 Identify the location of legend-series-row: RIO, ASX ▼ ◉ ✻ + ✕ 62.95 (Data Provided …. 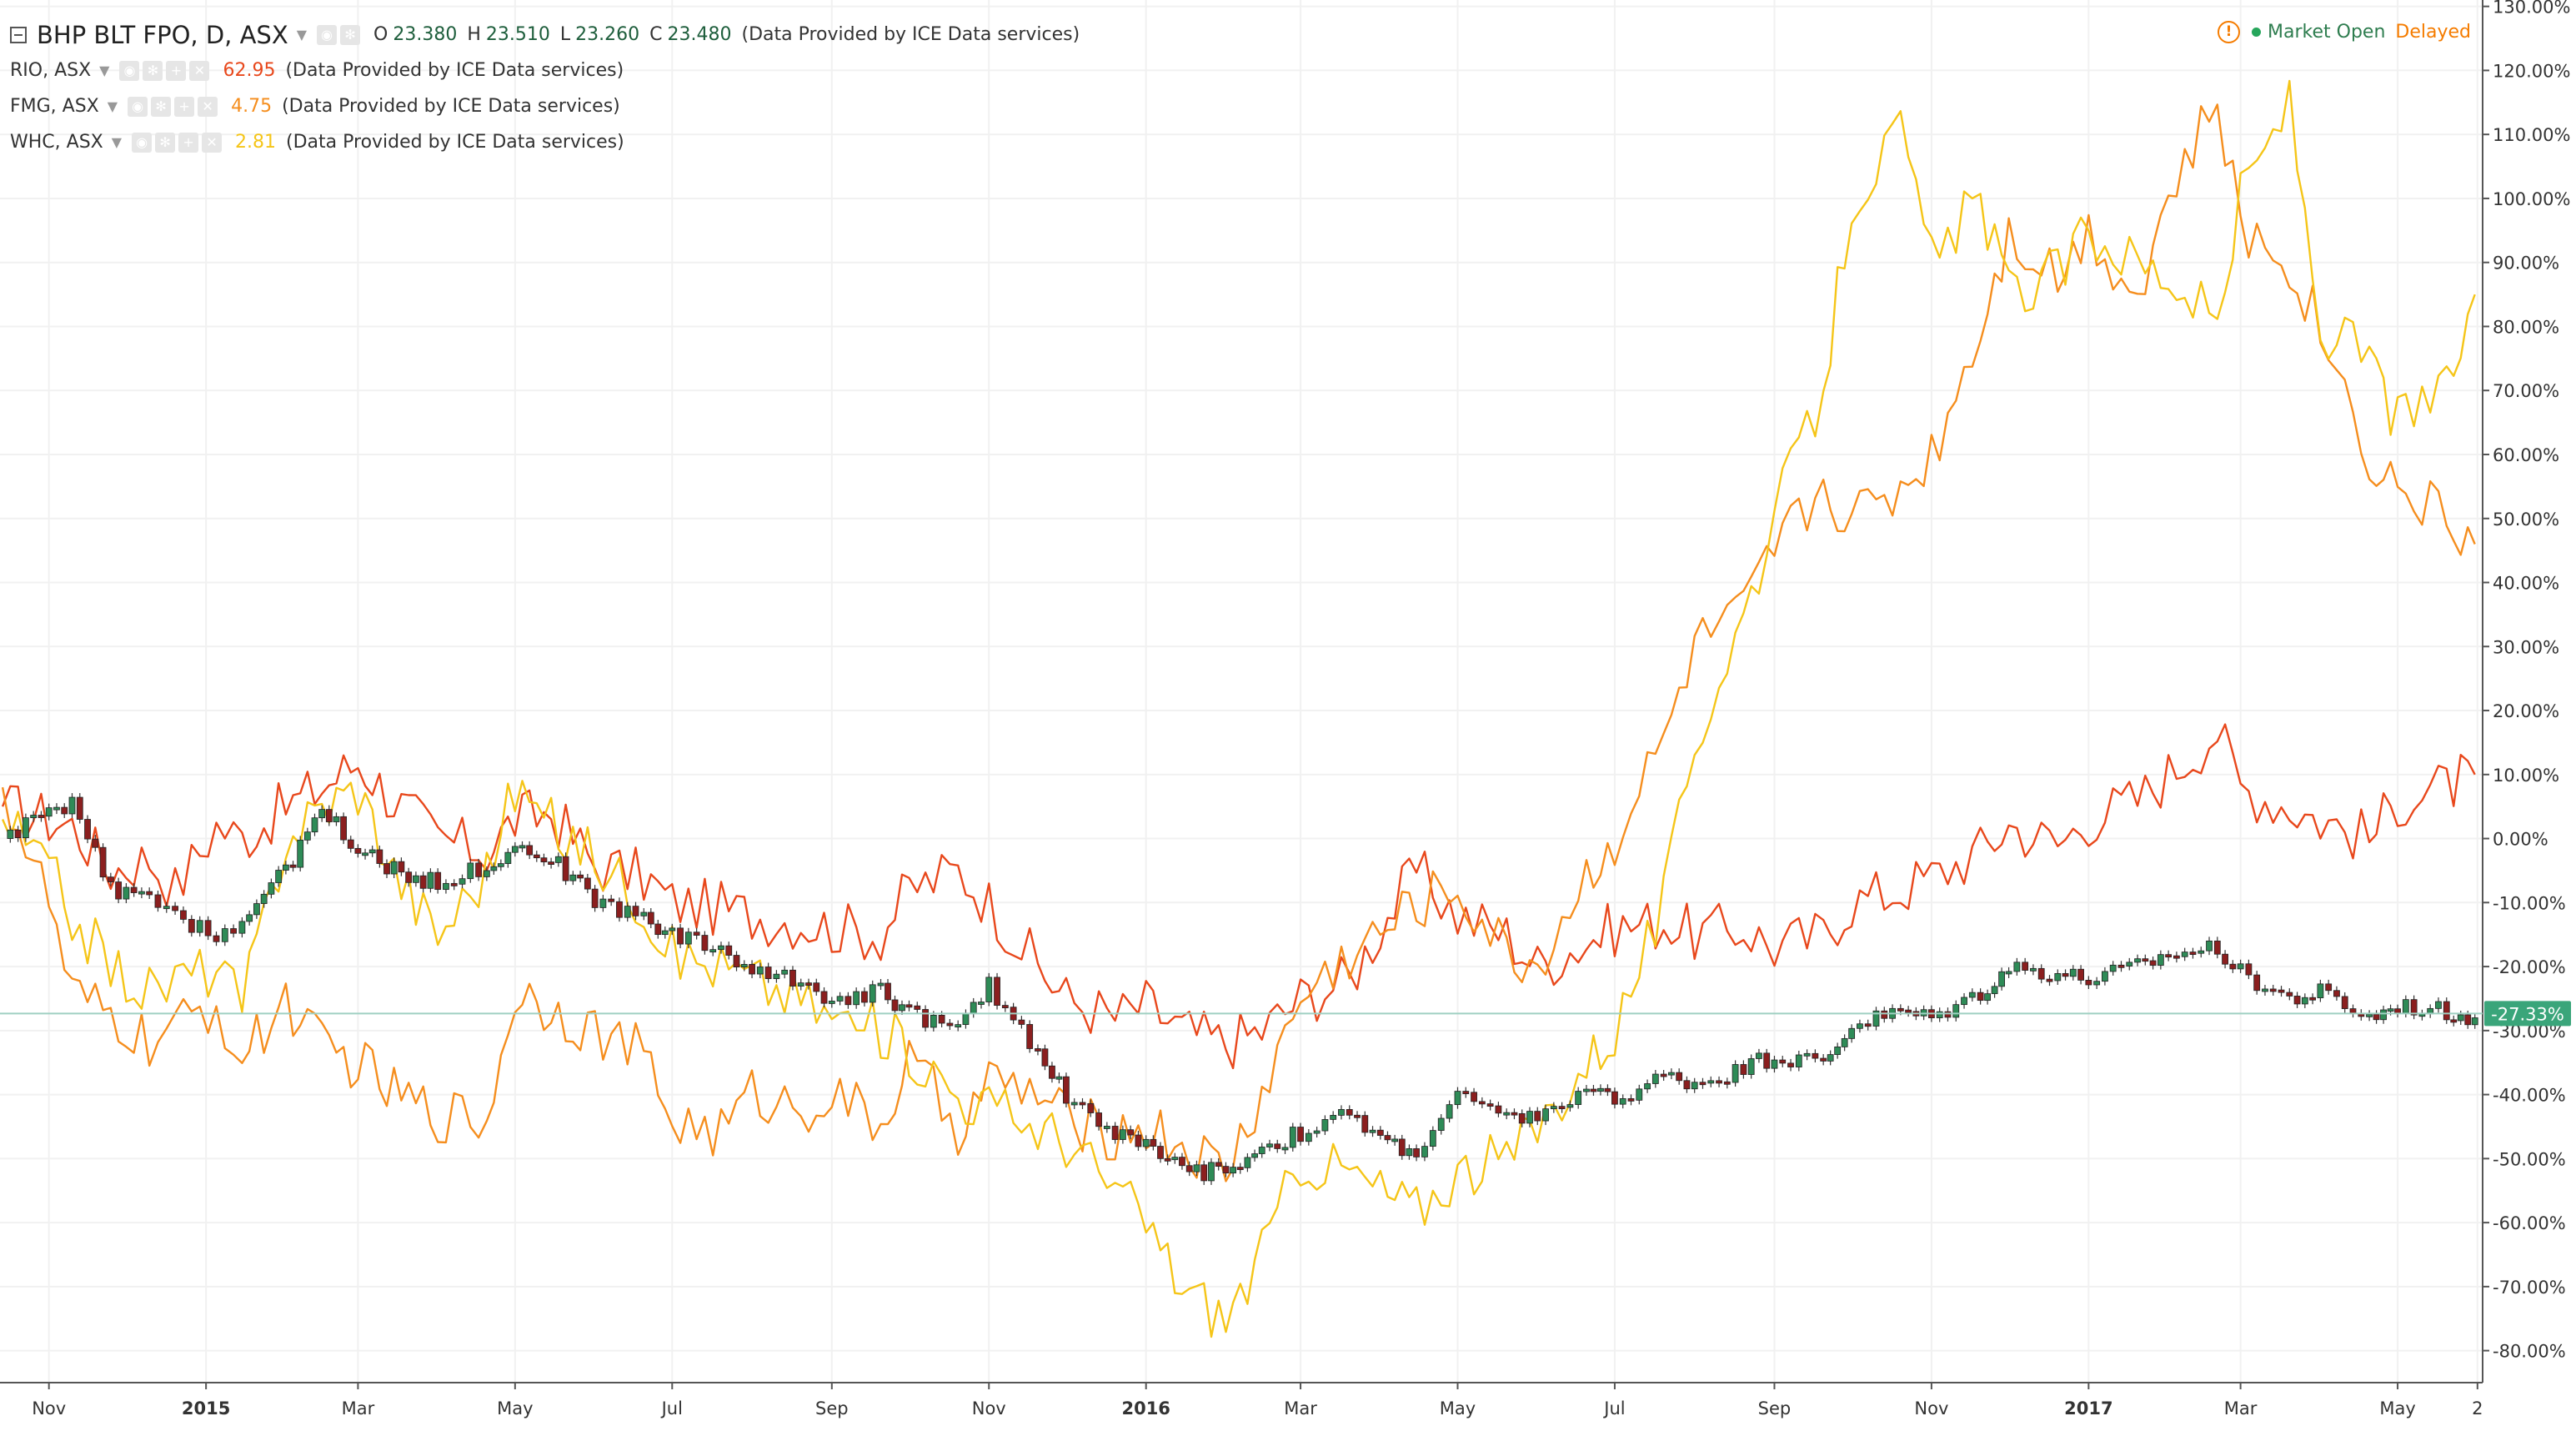
(545, 70).